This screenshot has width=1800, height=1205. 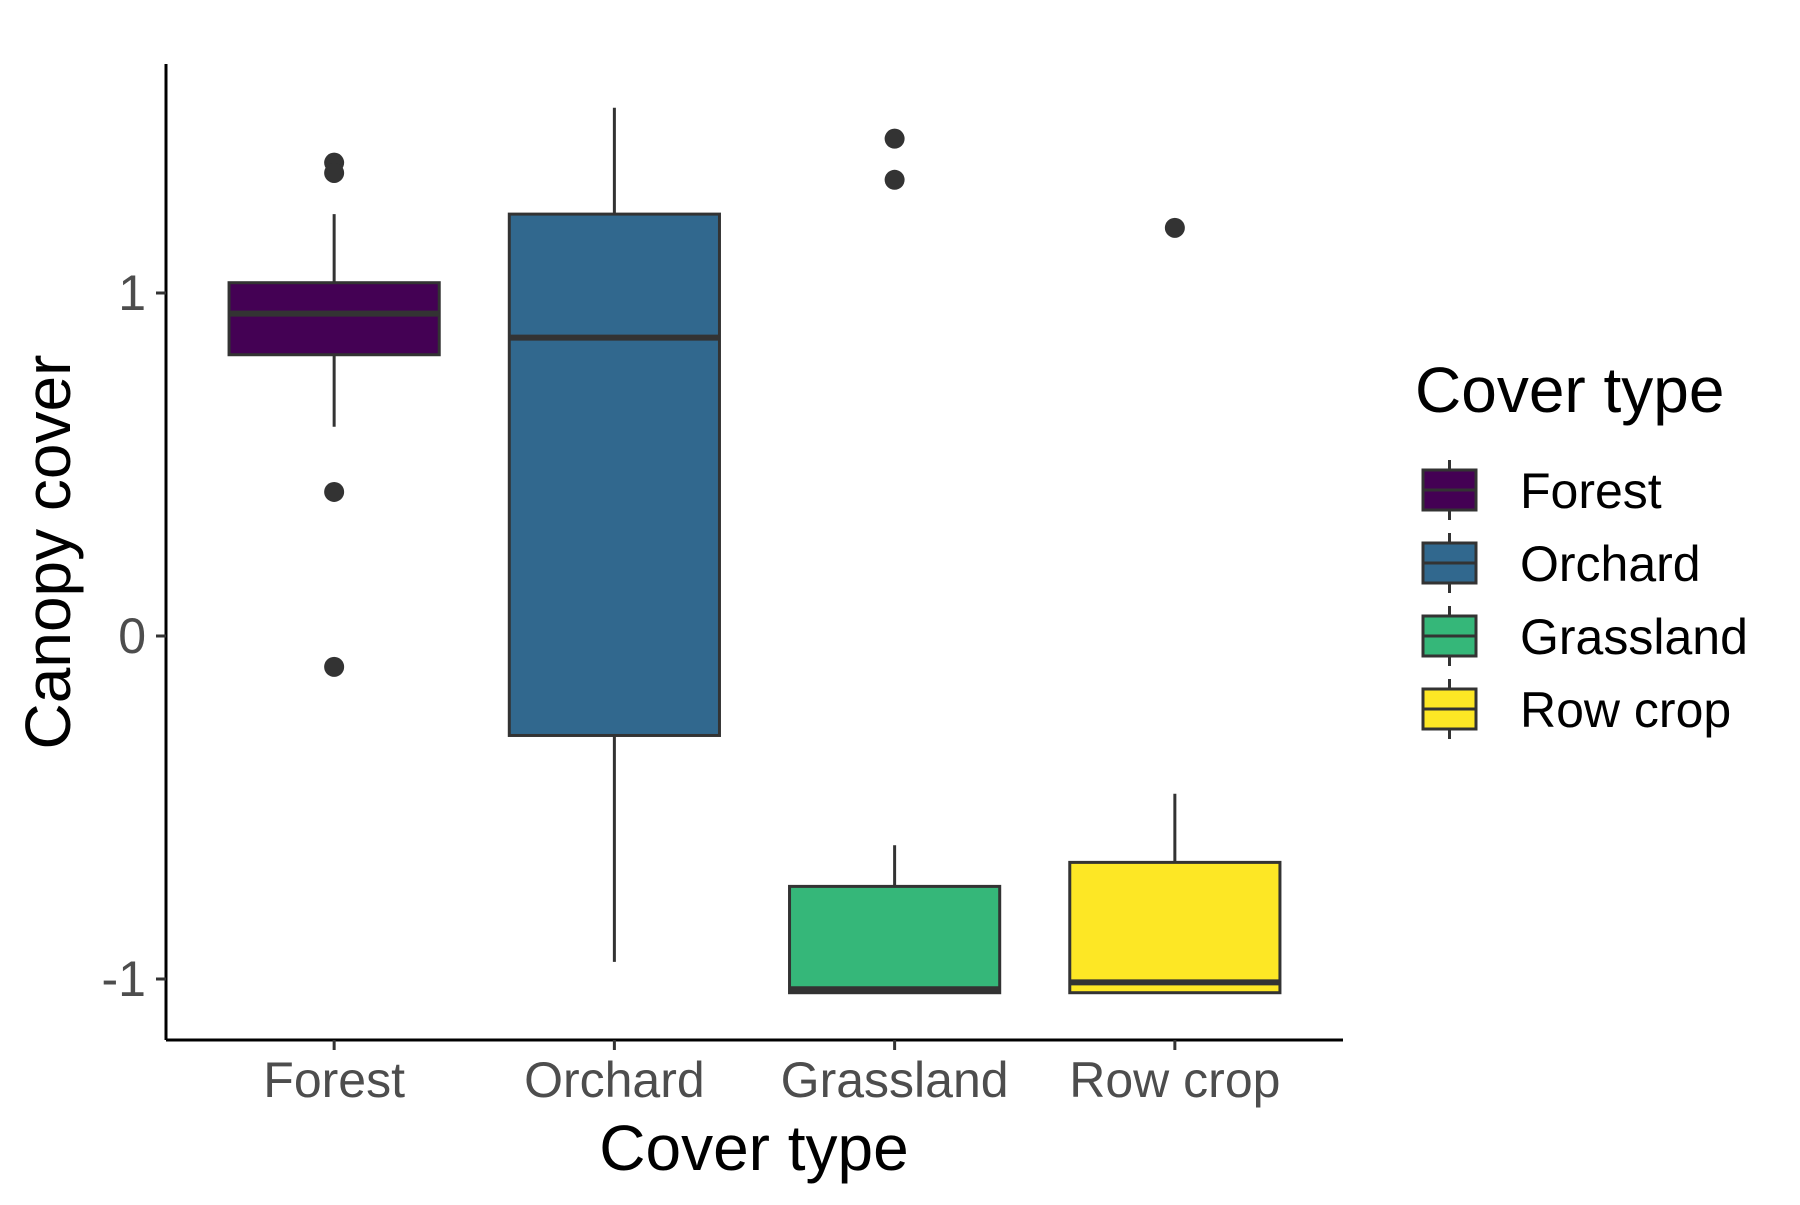 I want to click on legend-title: Cover type, so click(x=1569, y=390).